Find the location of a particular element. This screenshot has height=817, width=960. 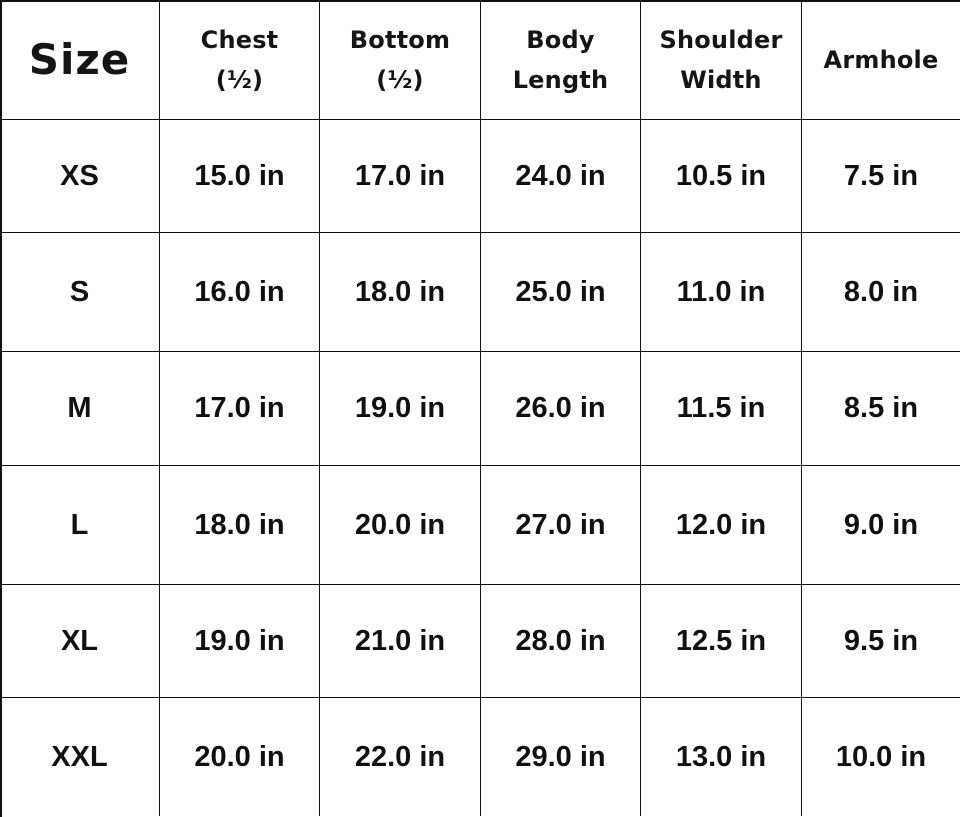

measurement-cell: 11.5 in is located at coordinates (721, 409).